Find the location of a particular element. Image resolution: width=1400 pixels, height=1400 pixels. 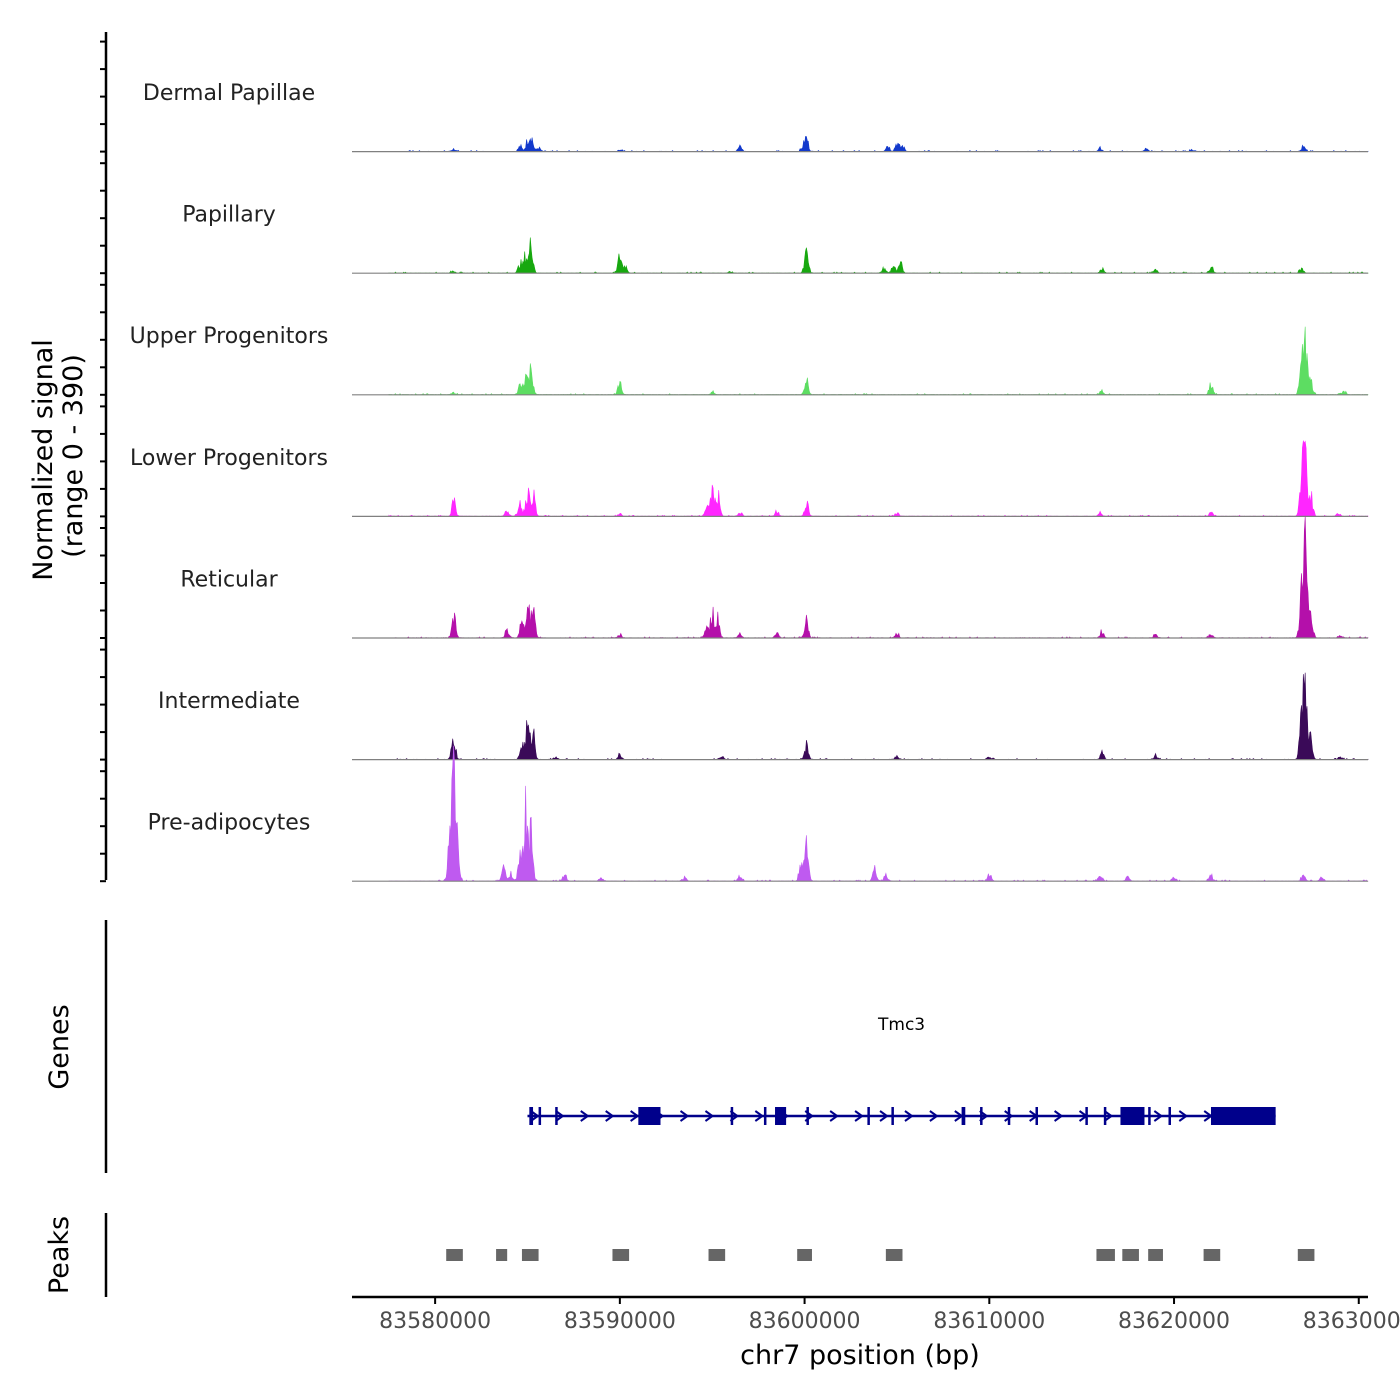

coverage-track-lower-progenitors: Lower Progenitors is located at coordinates (749, 478).